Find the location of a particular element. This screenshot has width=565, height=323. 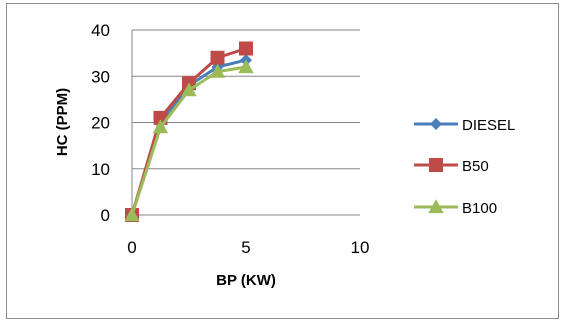

legend-marker-b100 is located at coordinates (436, 206).